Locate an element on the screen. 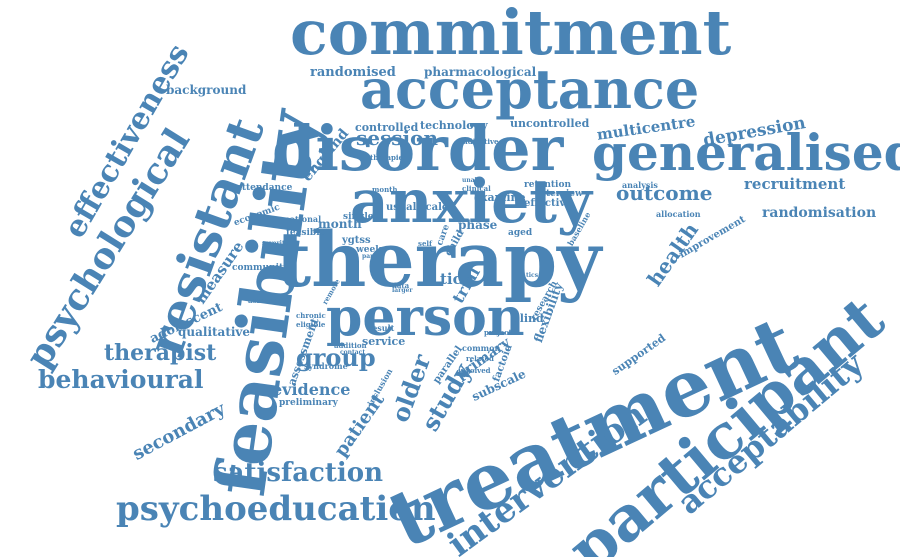 The image size is (900, 557). word-randomised: randomised is located at coordinates (353, 72).